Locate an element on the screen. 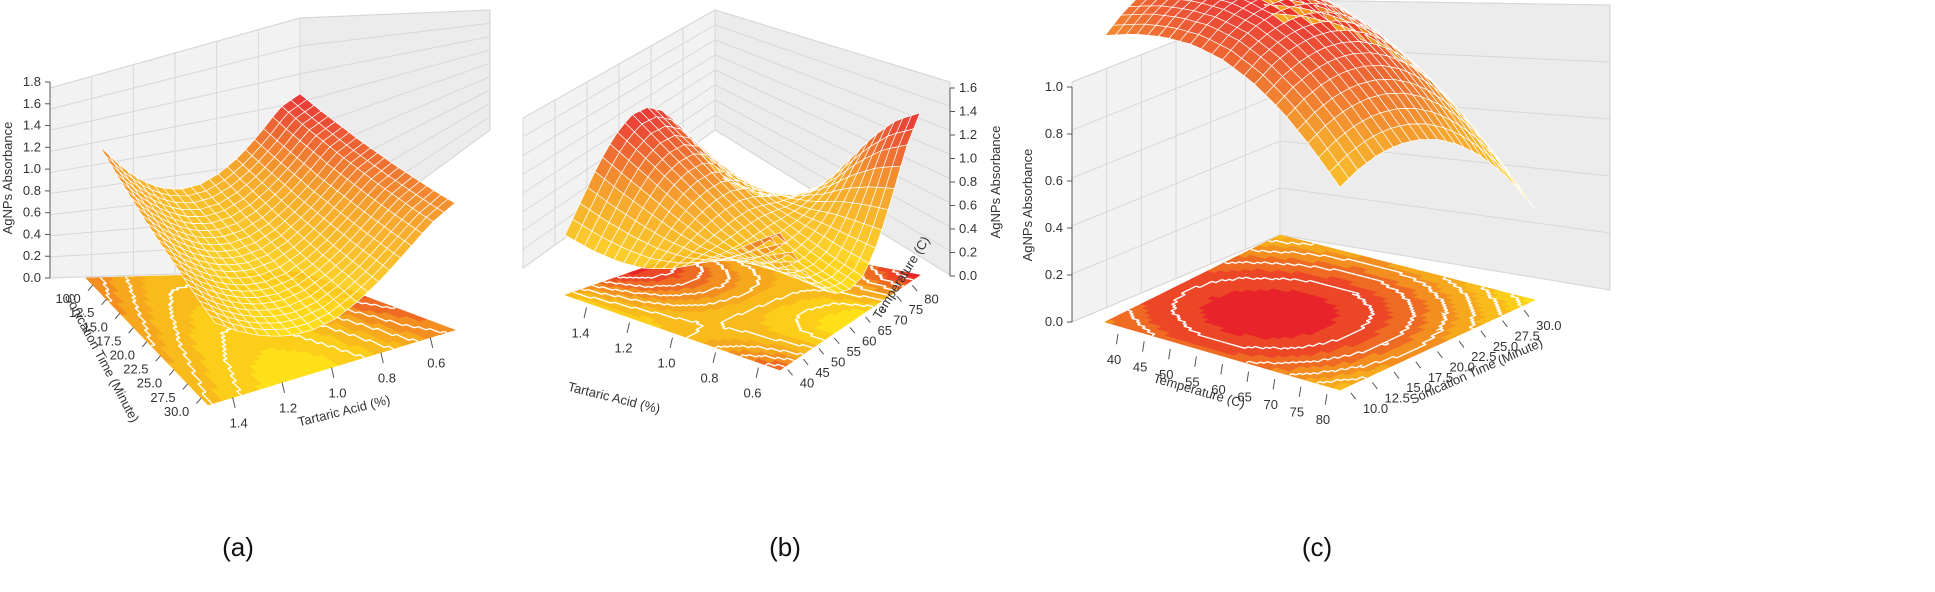 This screenshot has height=592, width=1935. x-tick-mark is located at coordinates (283, 388).